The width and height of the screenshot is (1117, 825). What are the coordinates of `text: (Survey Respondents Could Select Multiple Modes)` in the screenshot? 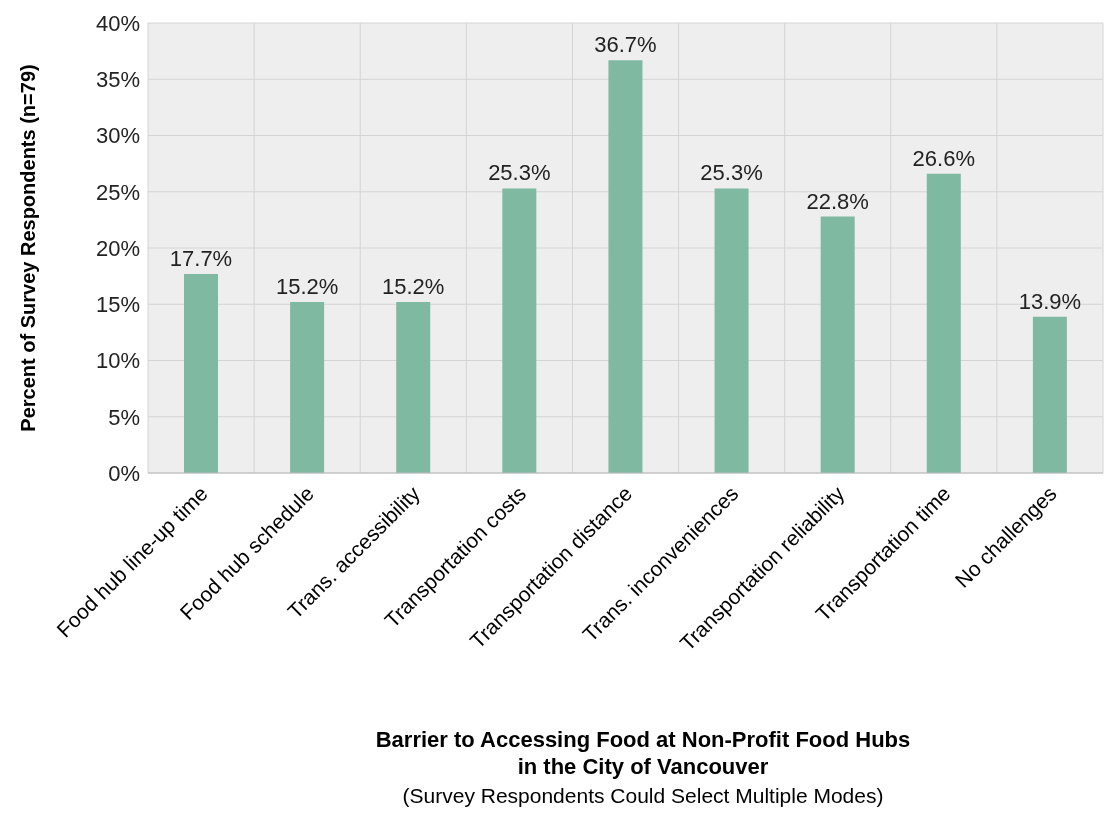 It's located at (643, 796).